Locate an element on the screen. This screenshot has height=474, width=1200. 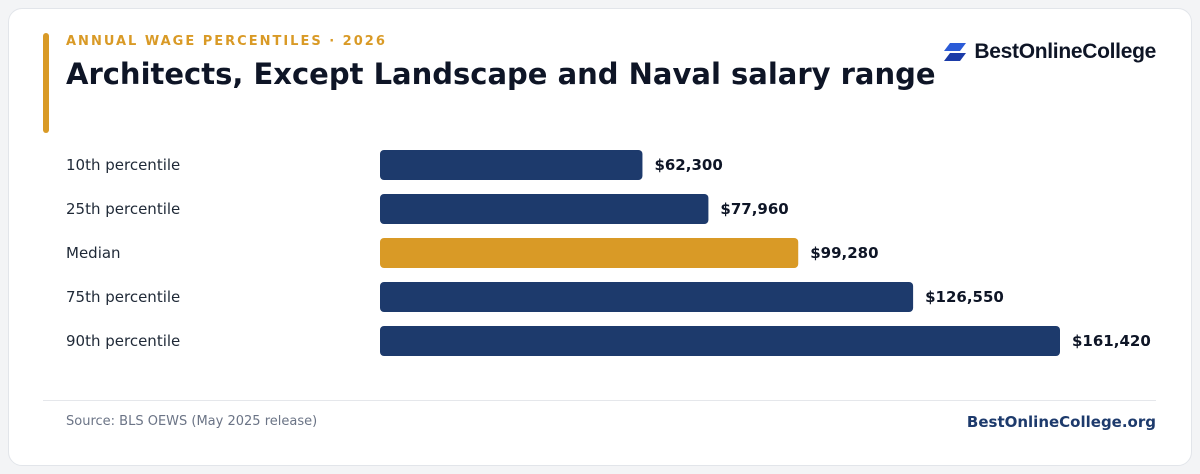
site-link: BestOnlineCollege.org is located at coordinates (1061, 422).